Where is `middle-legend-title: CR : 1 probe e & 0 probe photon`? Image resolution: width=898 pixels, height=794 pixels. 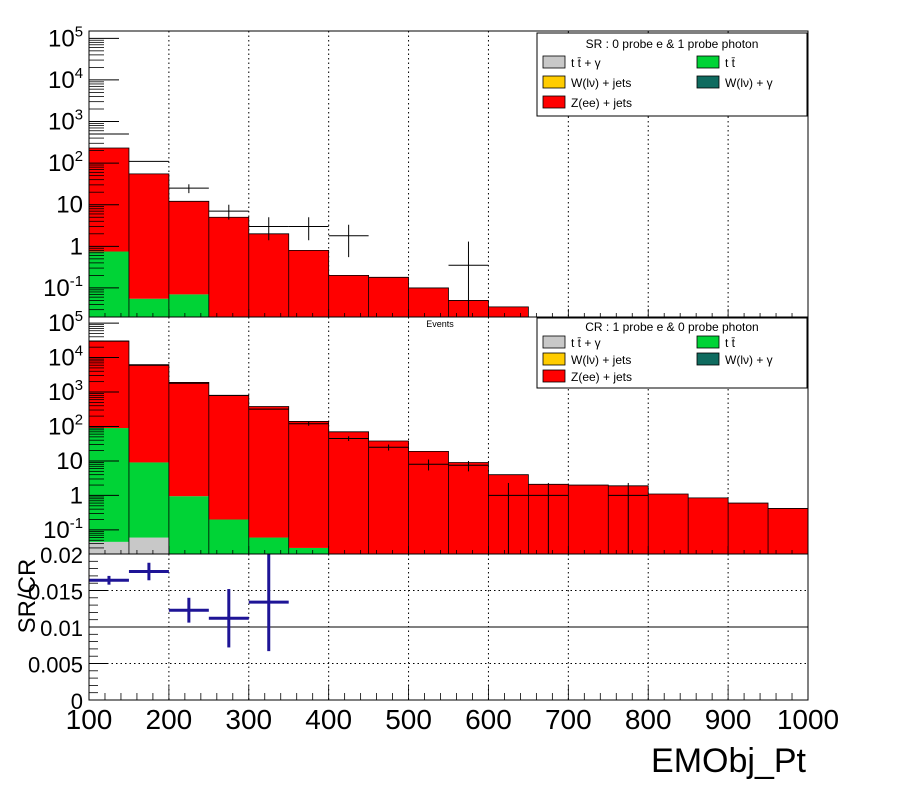
middle-legend-title: CR : 1 probe e & 0 probe photon is located at coordinates (671, 327).